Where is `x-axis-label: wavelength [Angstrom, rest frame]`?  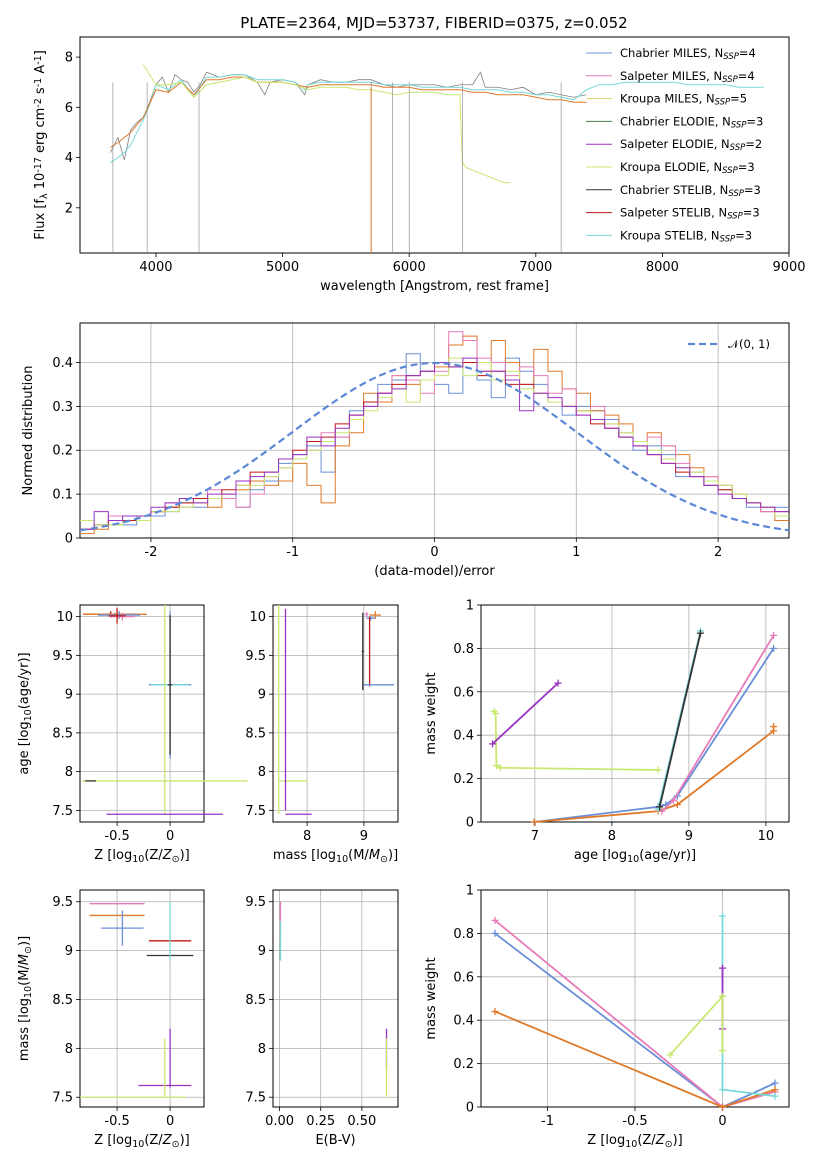 x-axis-label: wavelength [Angstrom, rest frame] is located at coordinates (434, 286).